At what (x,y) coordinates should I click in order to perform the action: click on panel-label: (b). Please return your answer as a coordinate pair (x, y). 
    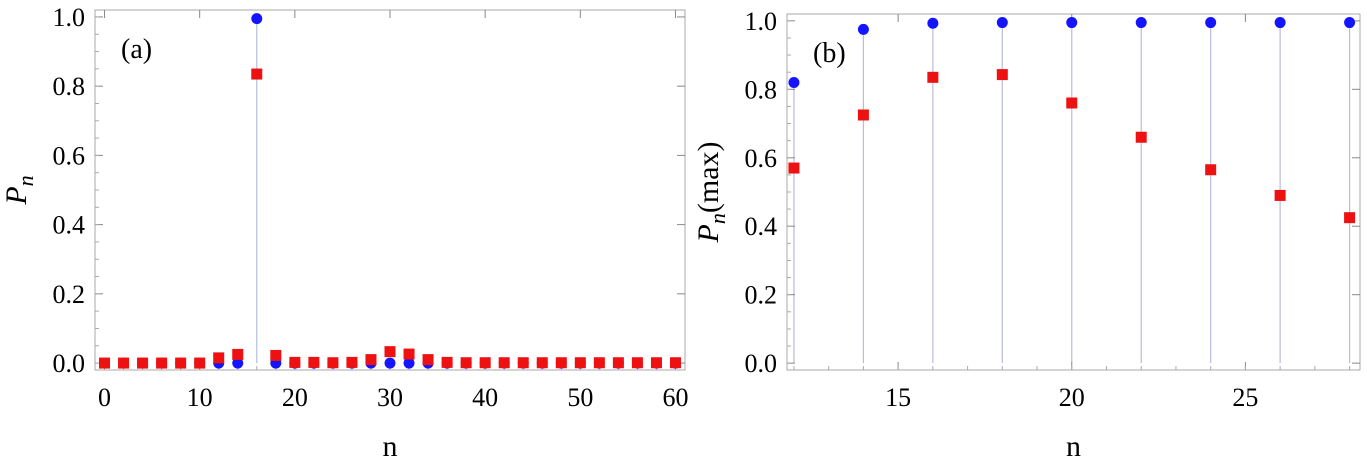
    Looking at the image, I should click on (829, 53).